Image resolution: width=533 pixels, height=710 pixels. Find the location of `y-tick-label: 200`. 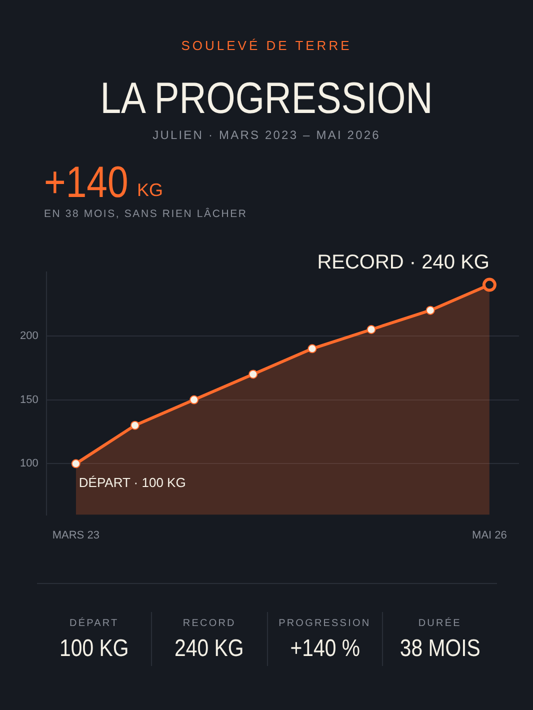

y-tick-label: 200 is located at coordinates (29, 336).